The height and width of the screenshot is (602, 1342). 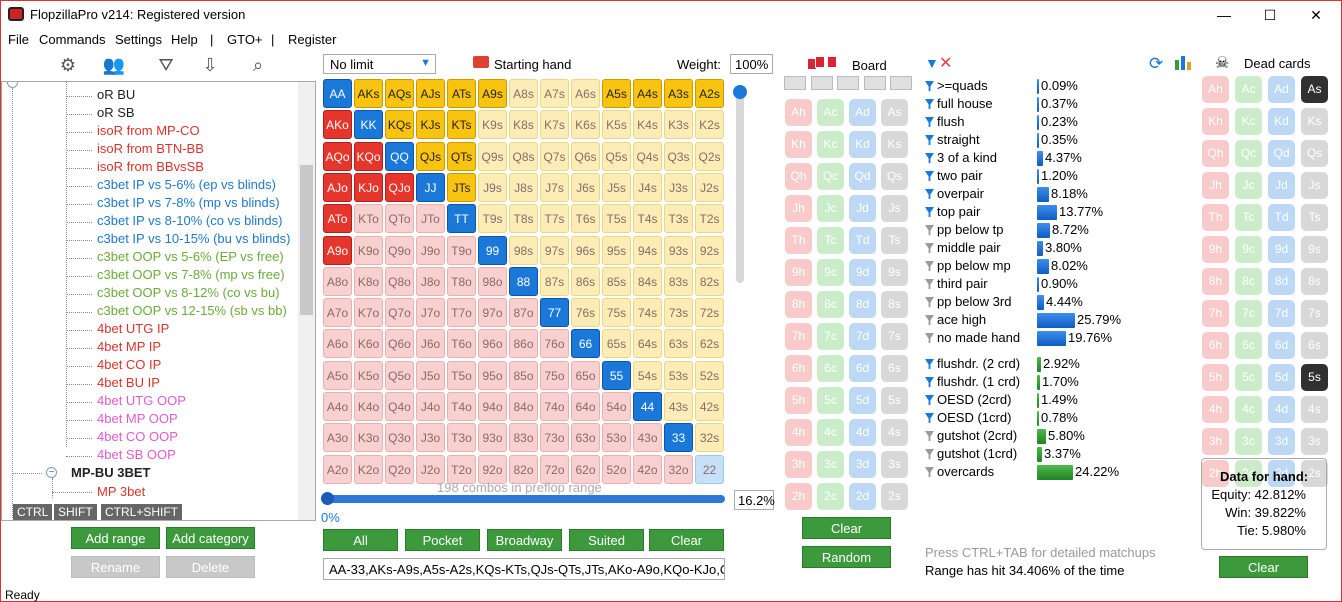 What do you see at coordinates (461, 406) in the screenshot?
I see `hand-cell-T4o: T4o` at bounding box center [461, 406].